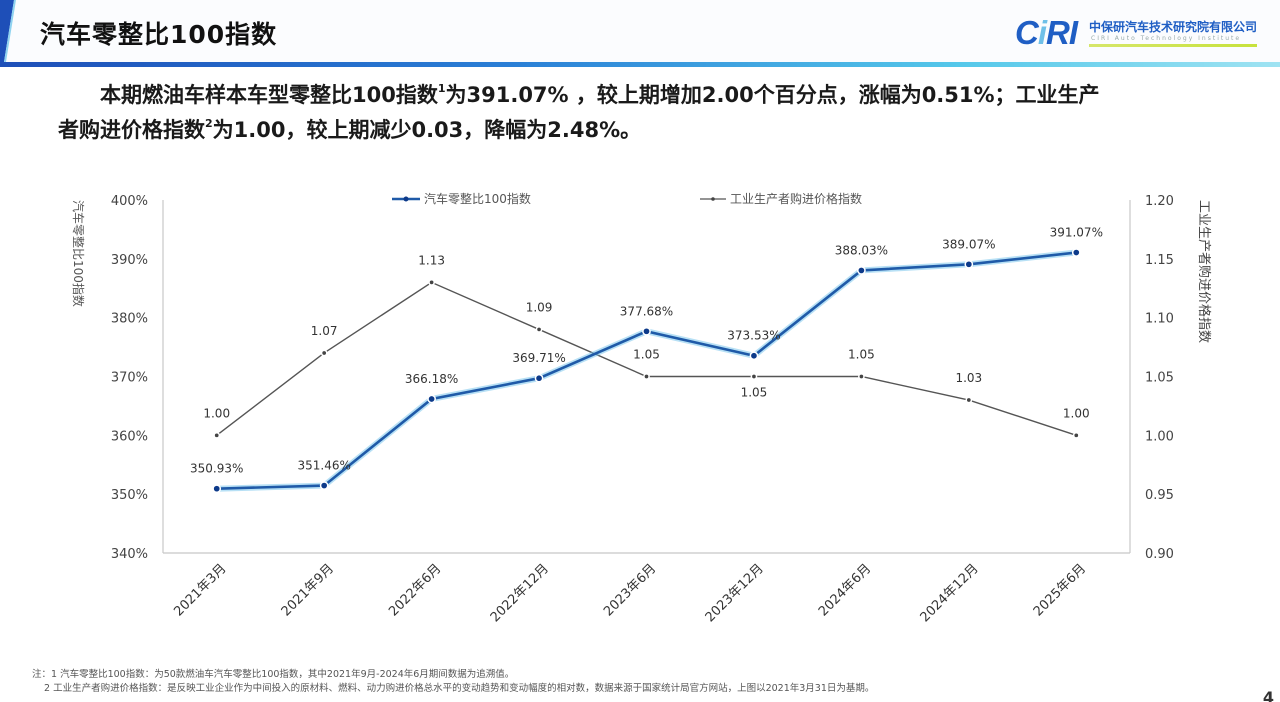 The image size is (1280, 702). I want to click on x-axis-tick-label: 2023年6月, so click(630, 590).